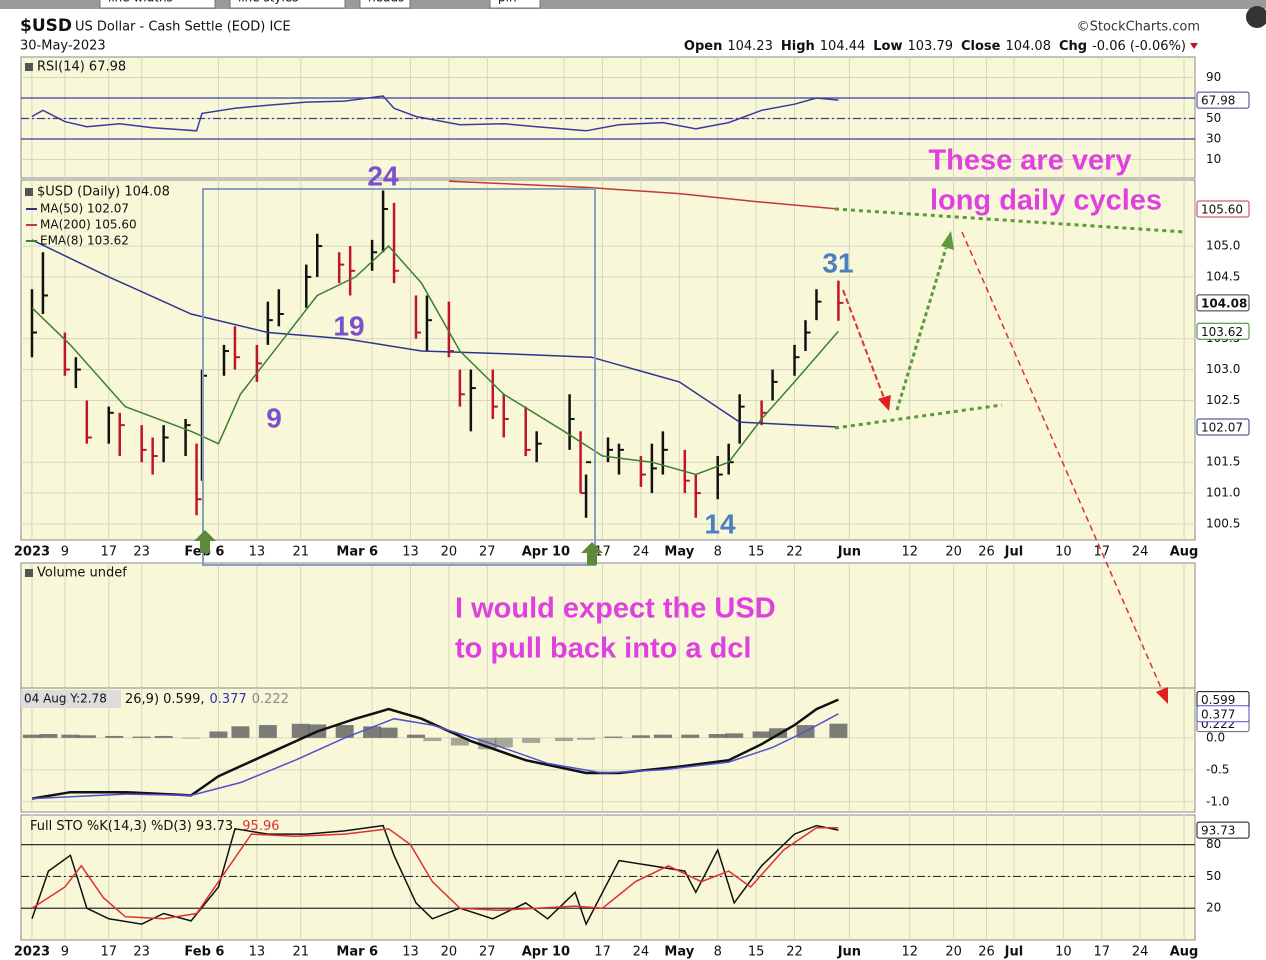 This screenshot has width=1266, height=960. Describe the element at coordinates (204, 952) in the screenshot. I see `x-tick-label: Feb 6` at that location.